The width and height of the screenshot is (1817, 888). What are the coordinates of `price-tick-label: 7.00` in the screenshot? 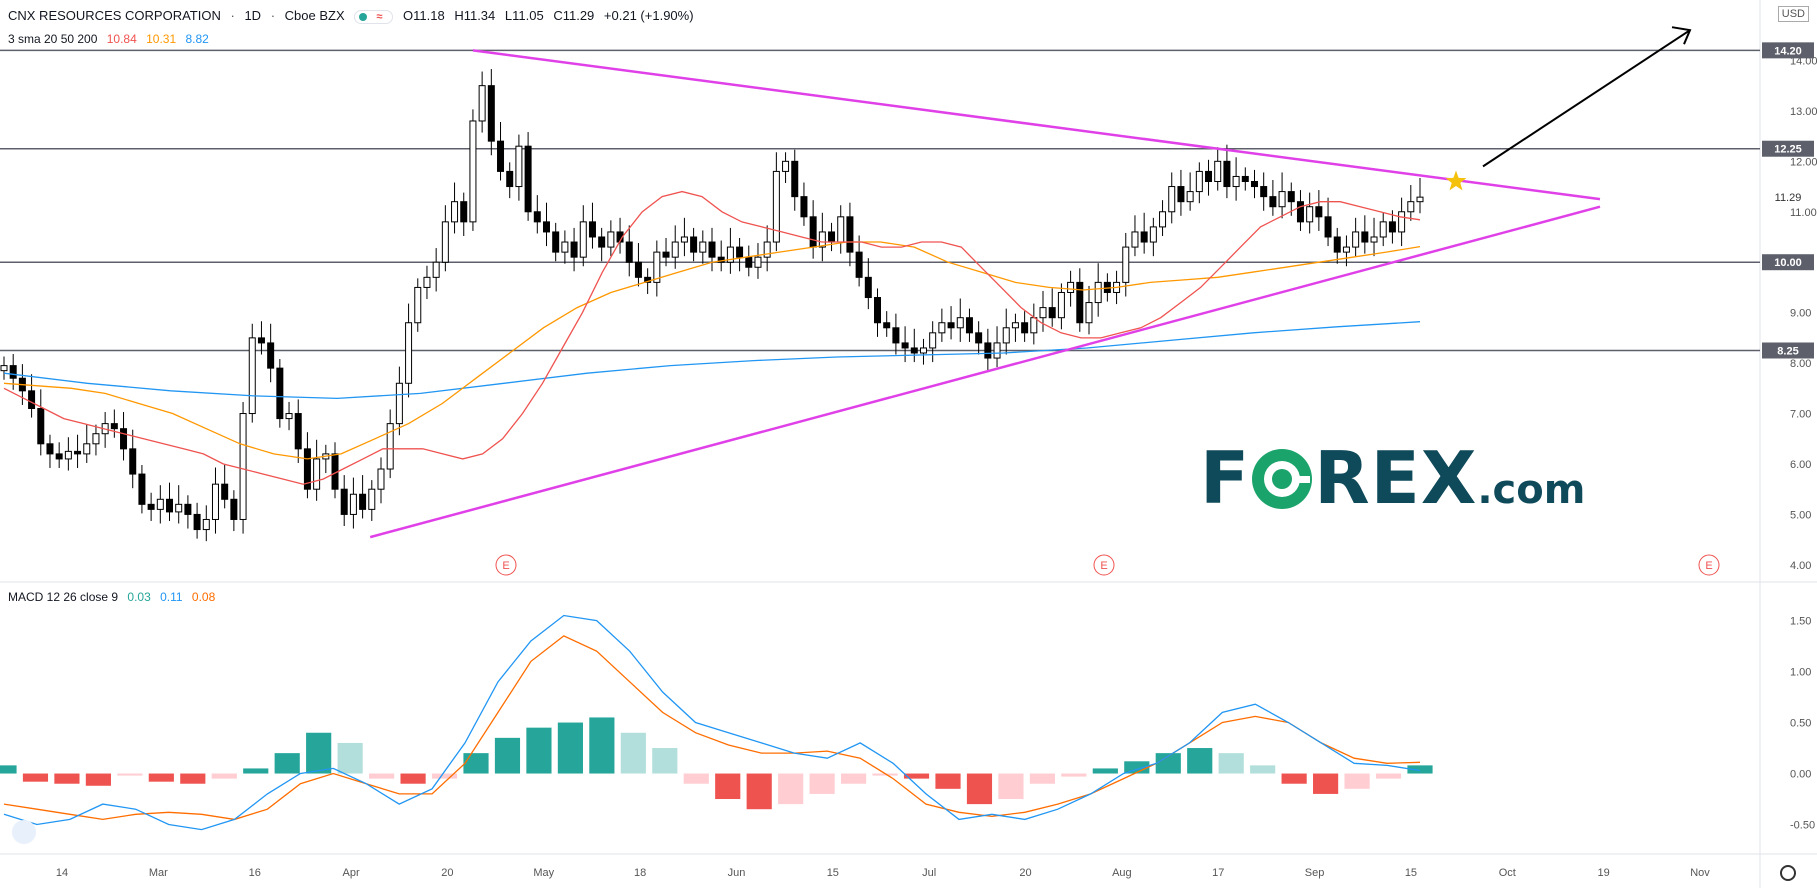 It's located at (1800, 415).